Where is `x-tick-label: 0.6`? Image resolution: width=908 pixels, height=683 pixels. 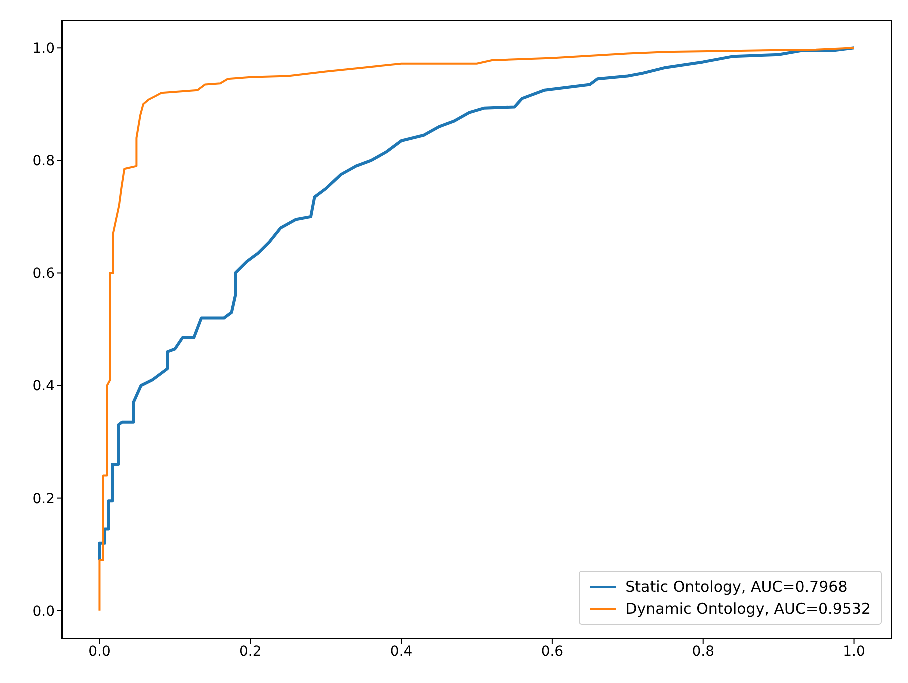
x-tick-label: 0.6 is located at coordinates (552, 652).